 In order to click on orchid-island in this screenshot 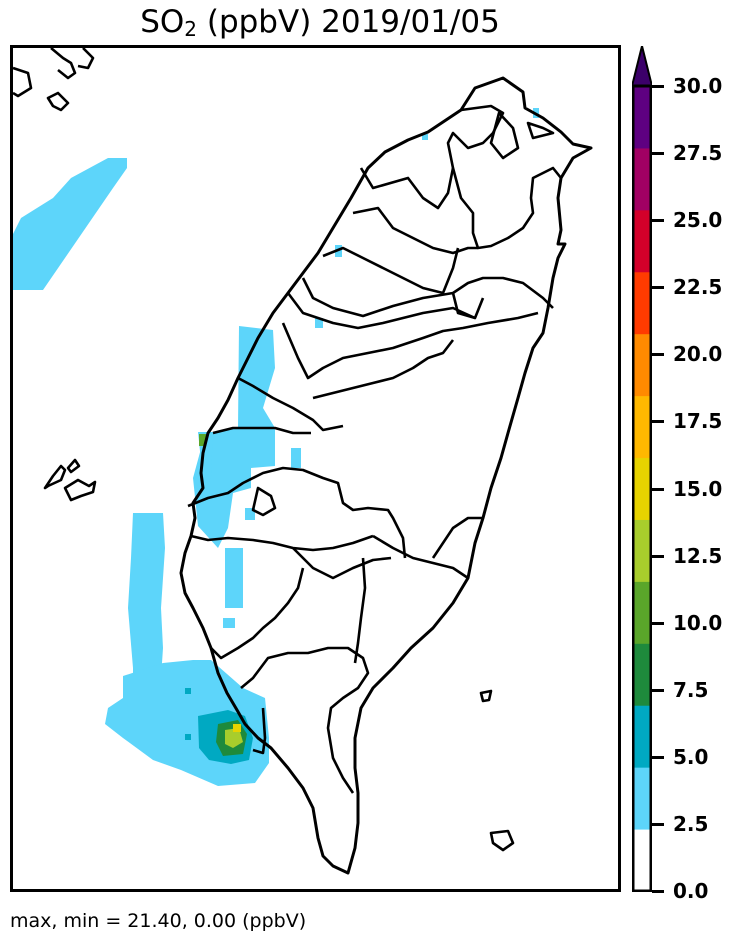, I will do `click(502, 840)`.